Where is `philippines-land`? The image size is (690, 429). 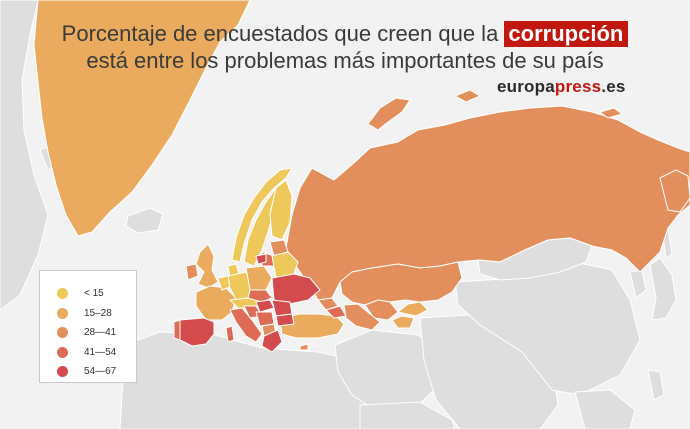
philippines-land is located at coordinates (656, 385).